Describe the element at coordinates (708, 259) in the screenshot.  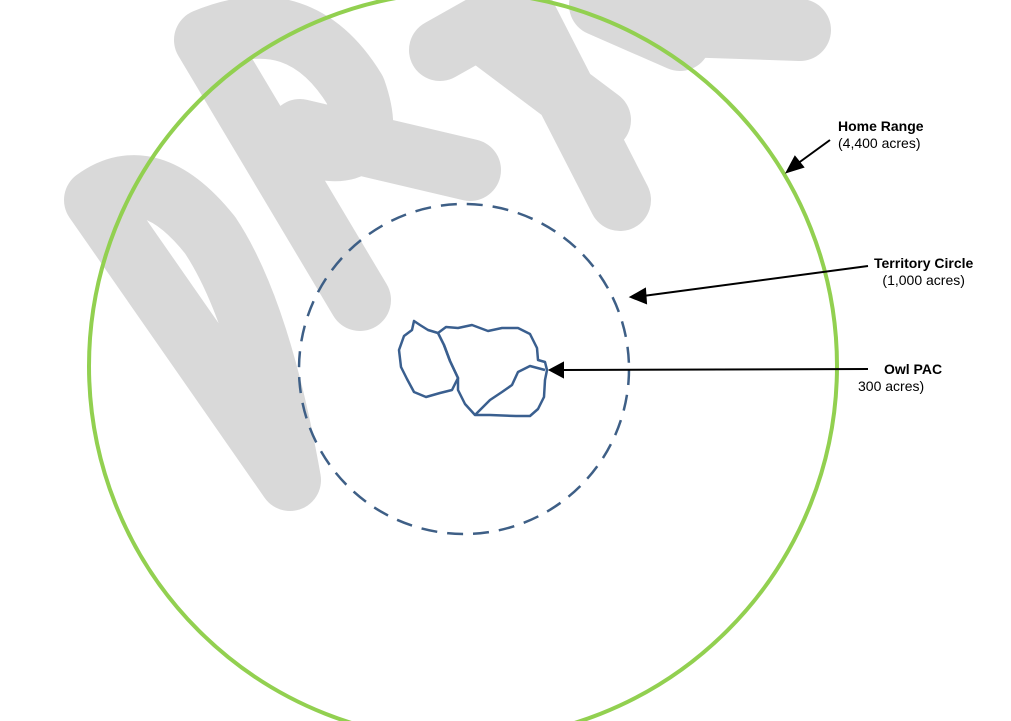
I see `arrows` at that location.